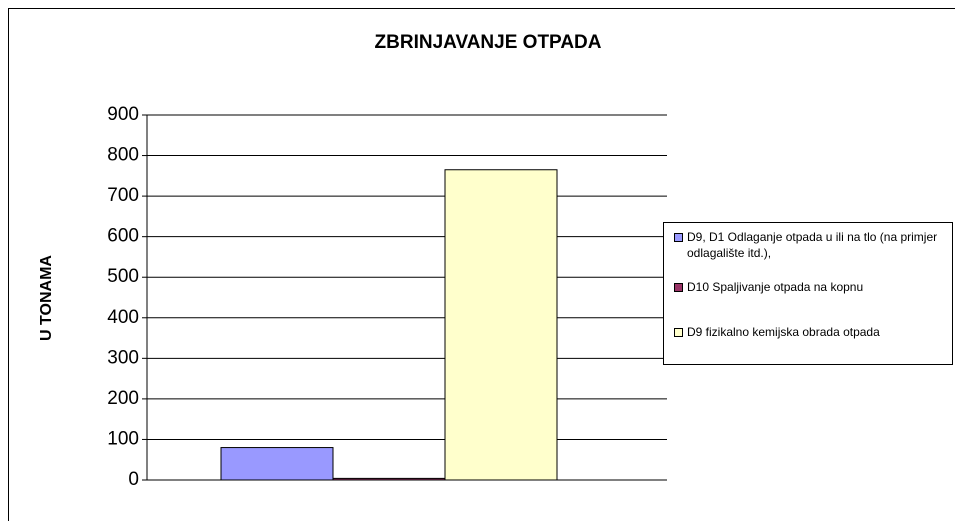 The width and height of the screenshot is (955, 521). What do you see at coordinates (123, 276) in the screenshot?
I see `y-tick-label: 500` at bounding box center [123, 276].